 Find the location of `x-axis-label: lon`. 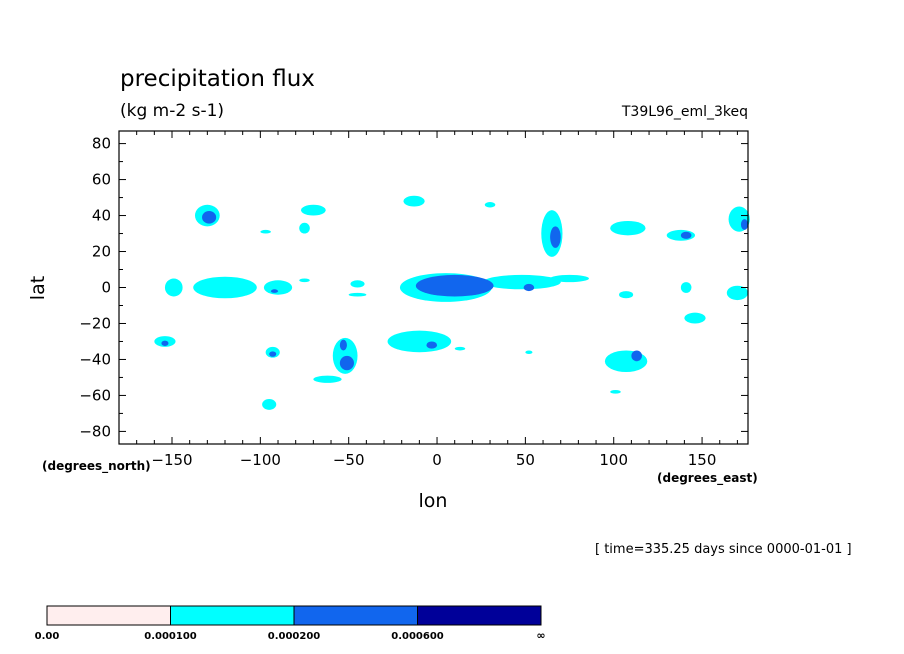

x-axis-label: lon is located at coordinates (433, 501).